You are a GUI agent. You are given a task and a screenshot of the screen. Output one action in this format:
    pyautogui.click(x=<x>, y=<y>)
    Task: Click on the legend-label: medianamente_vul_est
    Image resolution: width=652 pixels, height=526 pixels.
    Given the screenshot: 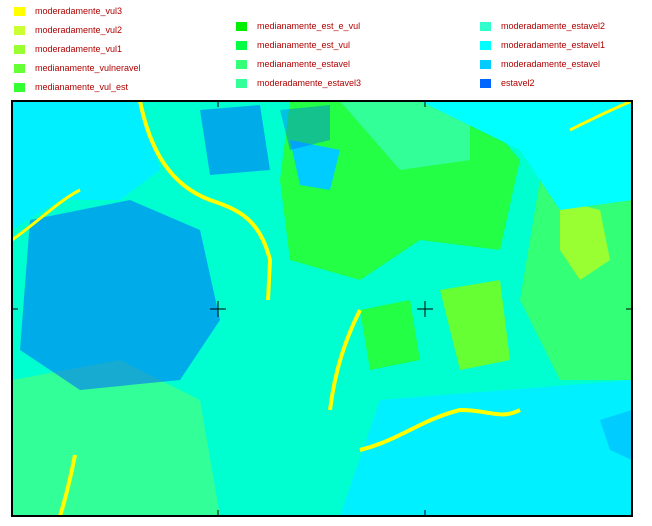 What is the action you would take?
    pyautogui.click(x=82, y=87)
    